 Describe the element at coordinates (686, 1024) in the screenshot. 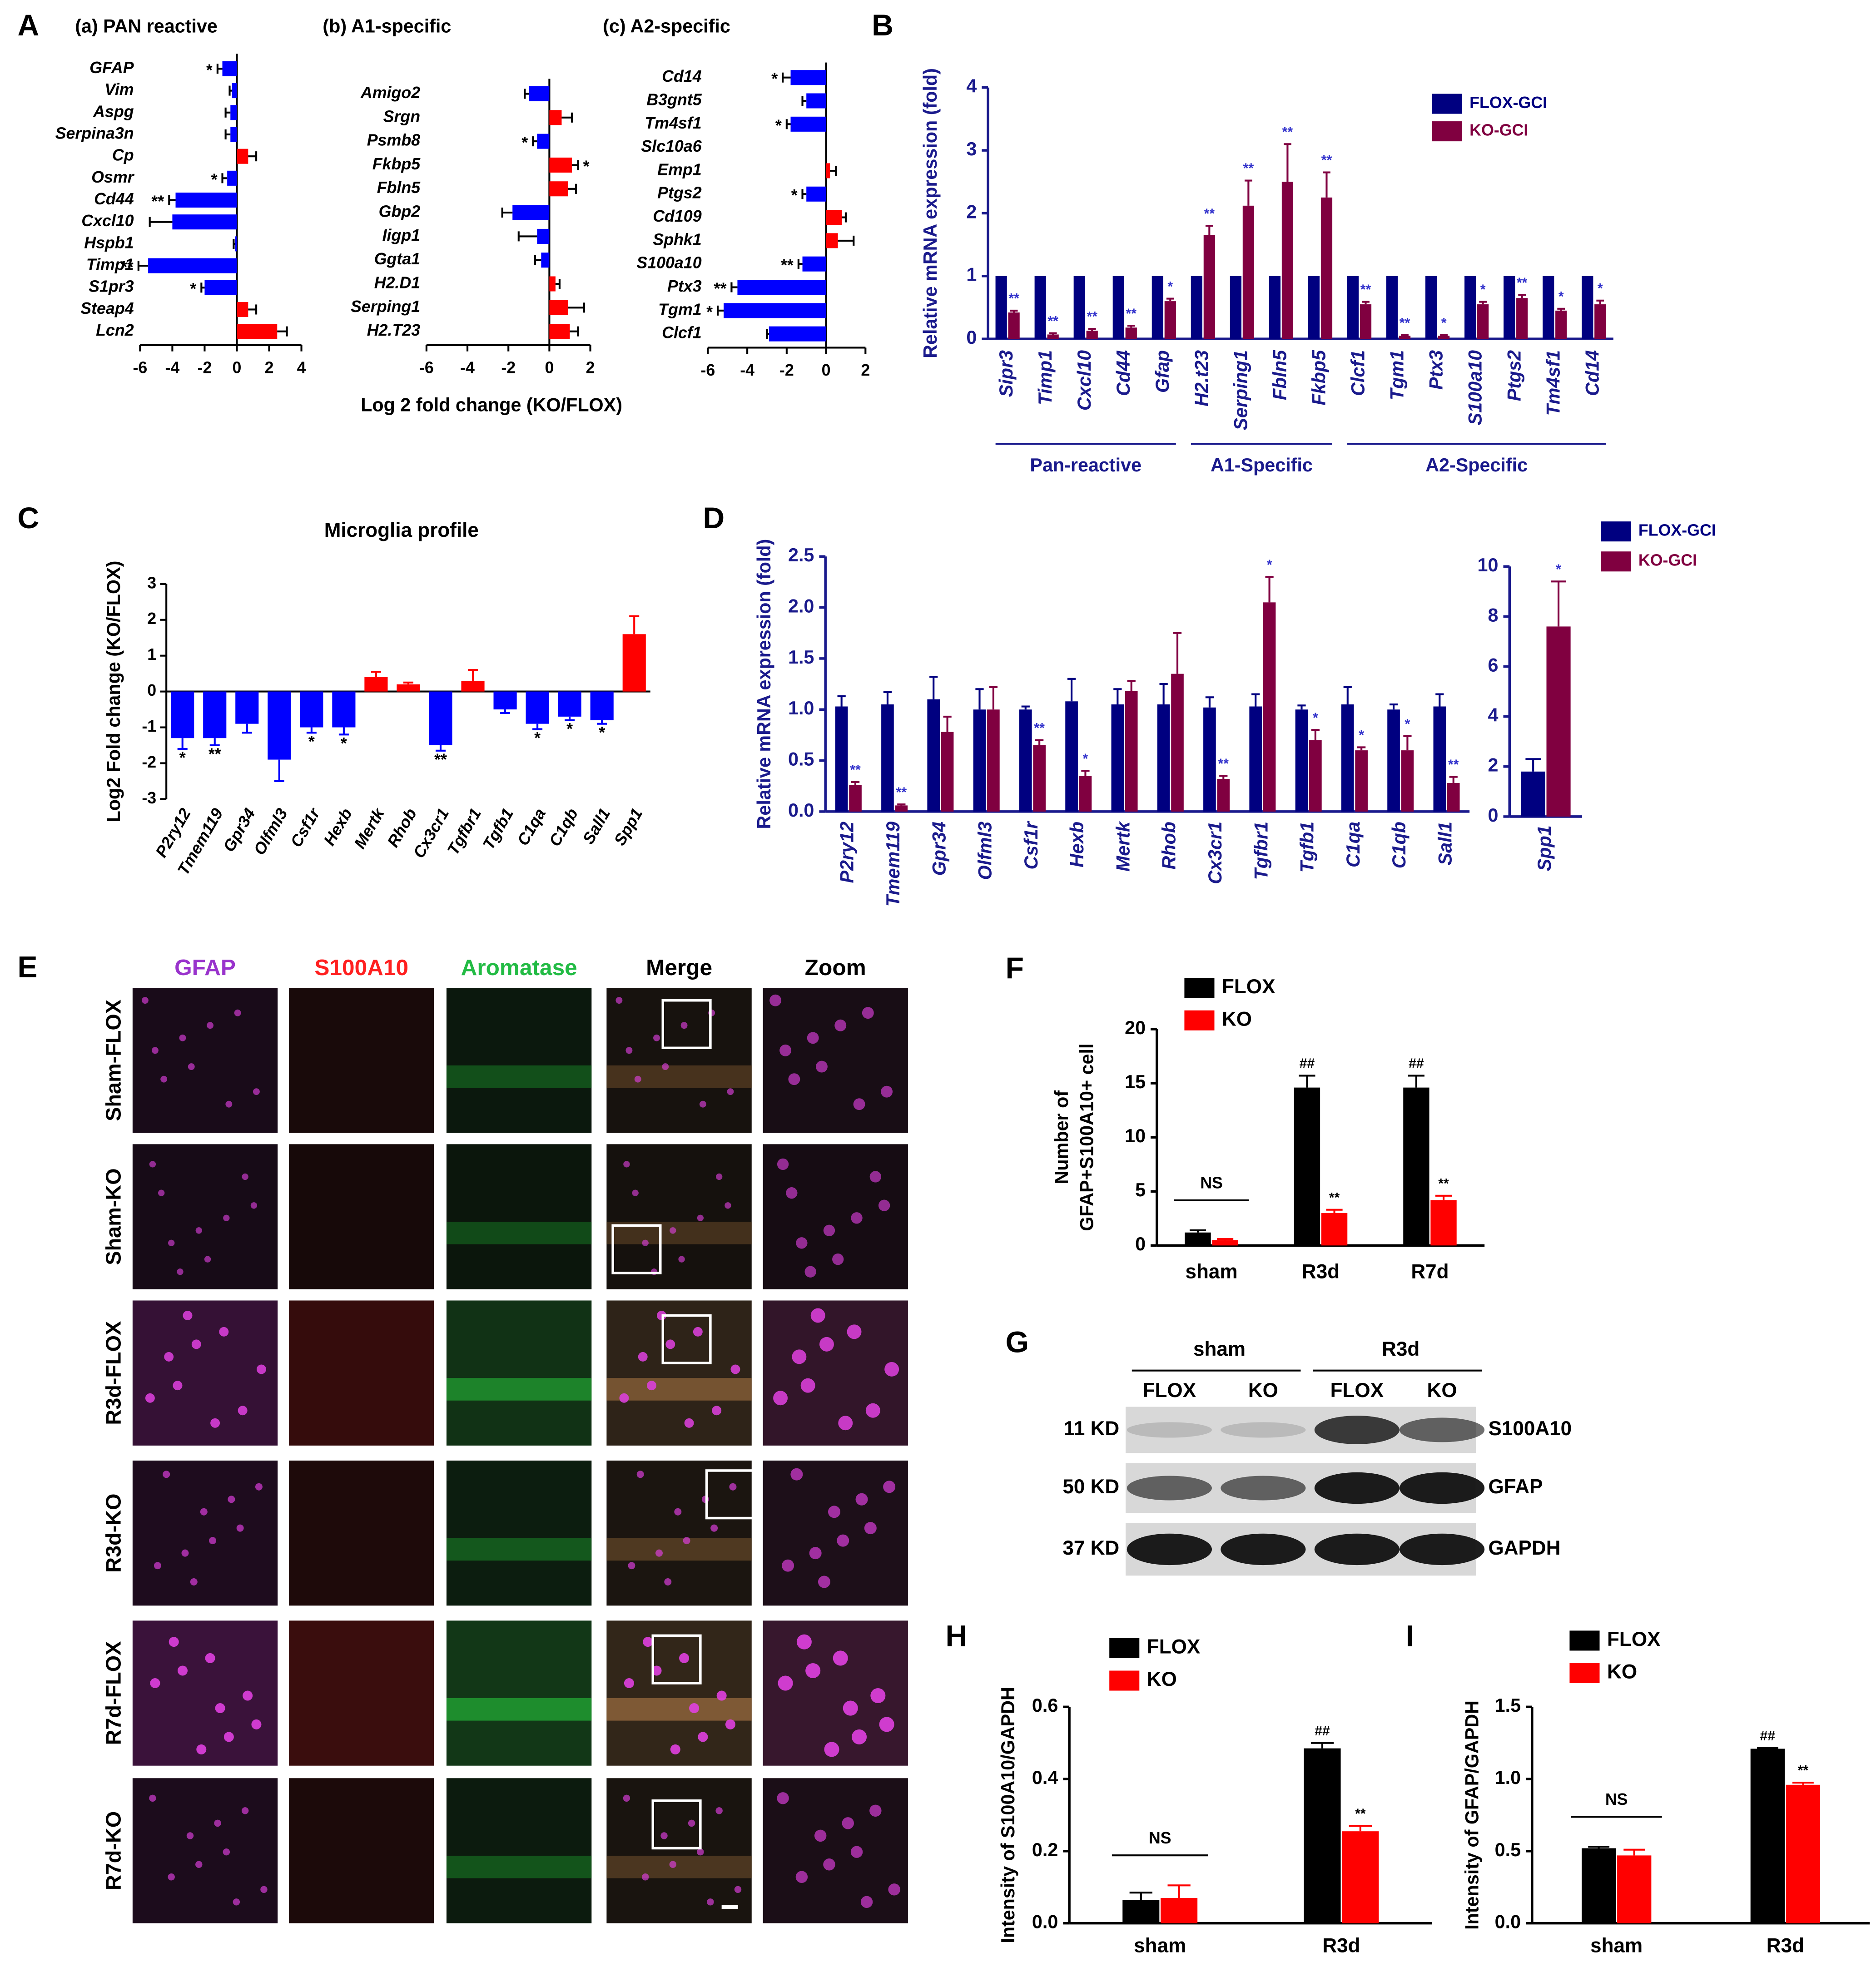

I see `zoom-box` at that location.